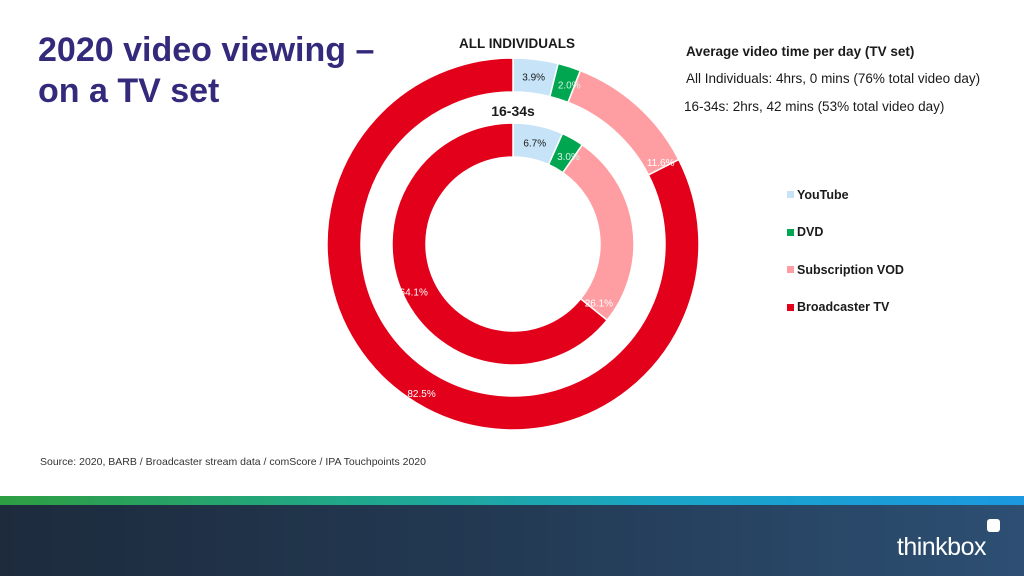  Describe the element at coordinates (512, 540) in the screenshot. I see `footer-bar: thinkbox` at that location.